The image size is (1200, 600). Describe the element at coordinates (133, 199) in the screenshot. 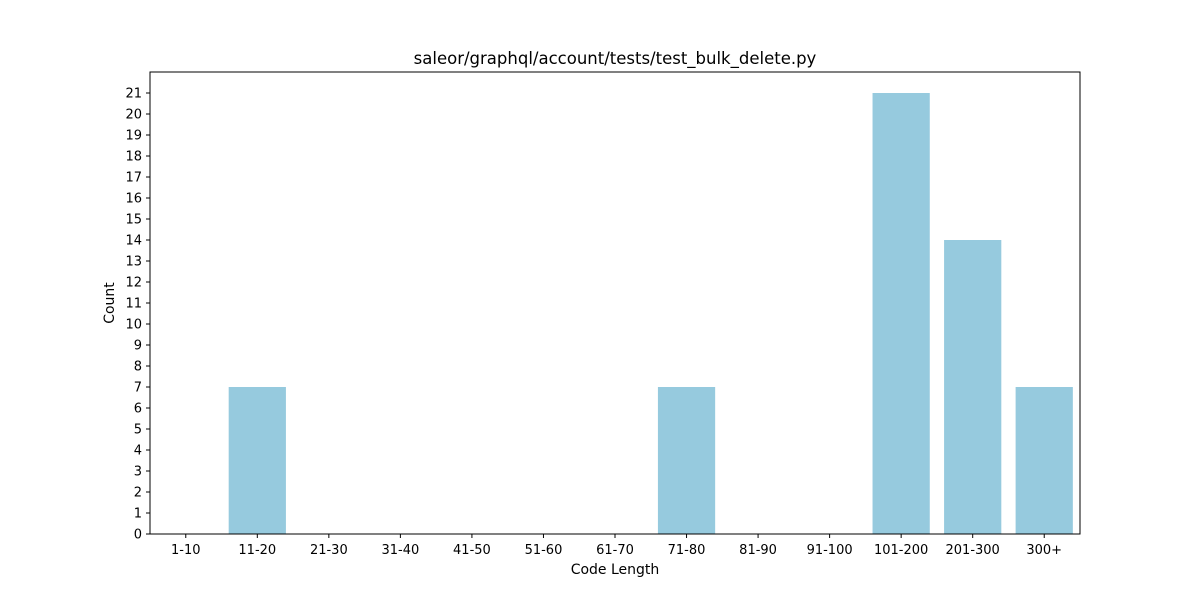

I see `y-tick-label: 16` at that location.